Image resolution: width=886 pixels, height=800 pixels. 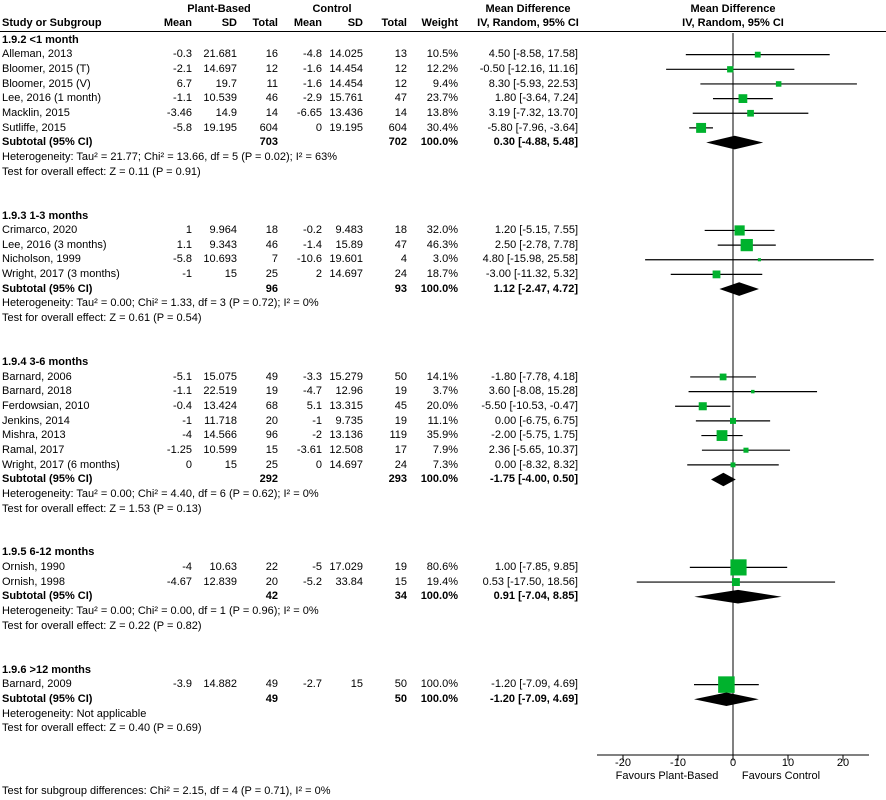 What do you see at coordinates (442, 435) in the screenshot?
I see `weight-cell: 35.9%` at bounding box center [442, 435].